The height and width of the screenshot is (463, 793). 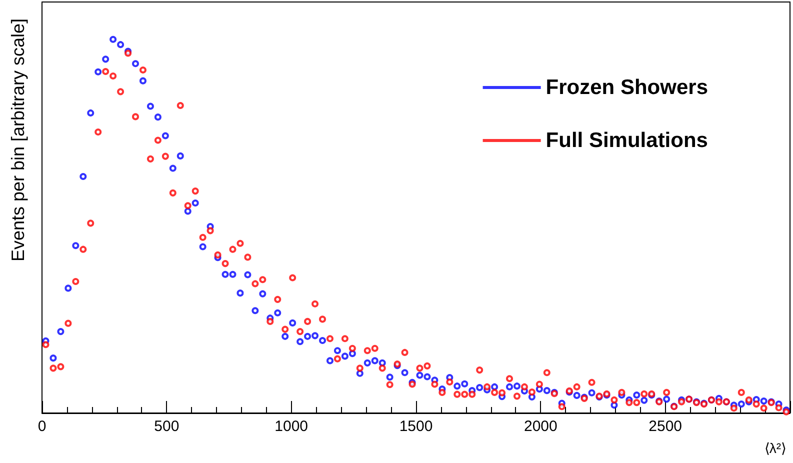 I want to click on x-axis-title: ⟨λ²⟩, so click(x=775, y=448).